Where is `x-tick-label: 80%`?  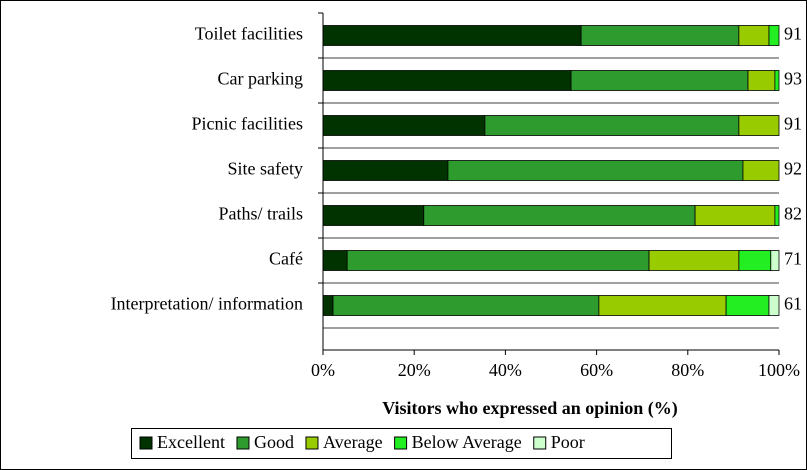 x-tick-label: 80% is located at coordinates (687, 370).